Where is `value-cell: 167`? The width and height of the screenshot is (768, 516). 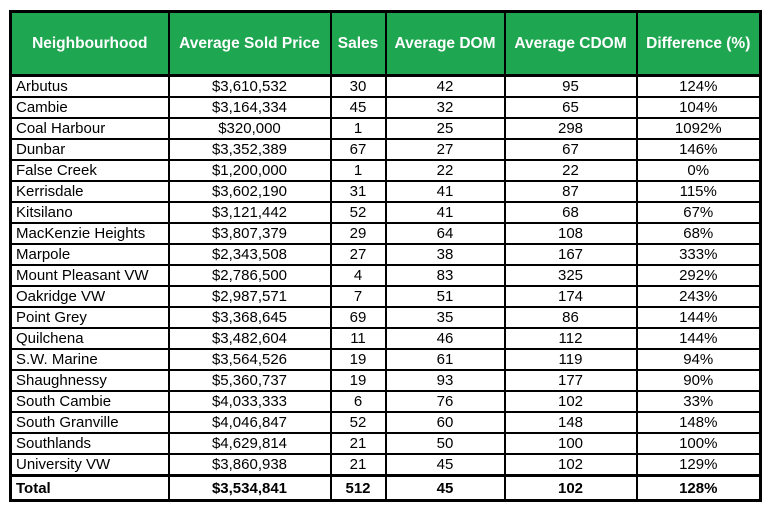 value-cell: 167 is located at coordinates (570, 254).